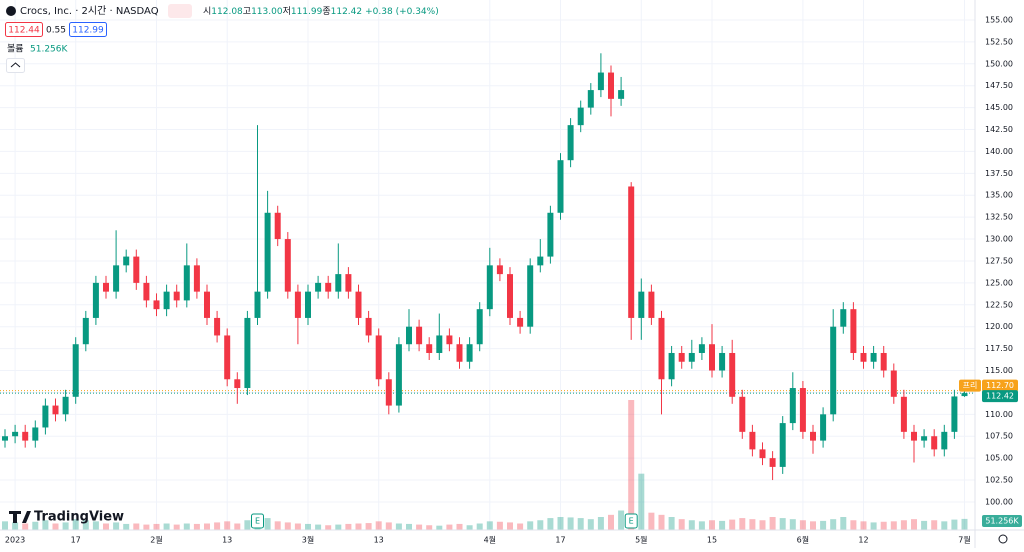 This screenshot has width=1024, height=552. What do you see at coordinates (999, 85) in the screenshot?
I see `y-tick-label: 147.50` at bounding box center [999, 85].